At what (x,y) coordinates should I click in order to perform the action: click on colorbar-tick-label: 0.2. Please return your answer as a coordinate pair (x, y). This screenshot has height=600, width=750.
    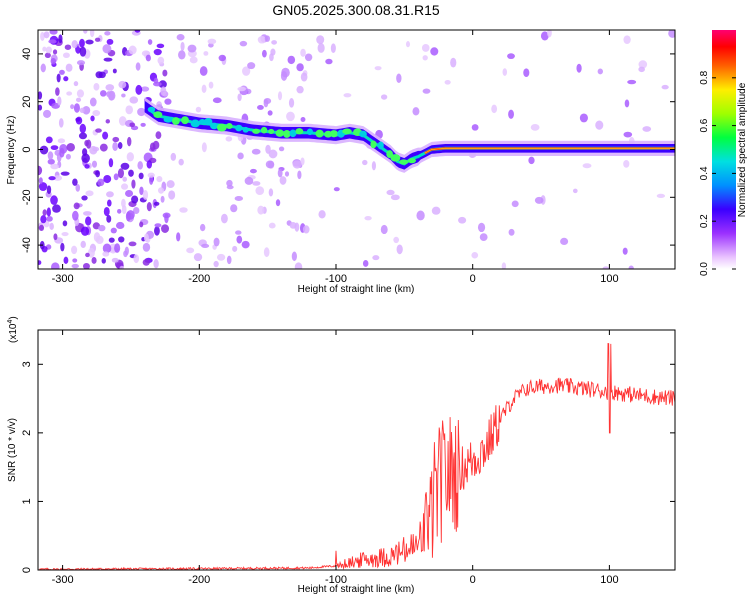
    Looking at the image, I should click on (704, 221).